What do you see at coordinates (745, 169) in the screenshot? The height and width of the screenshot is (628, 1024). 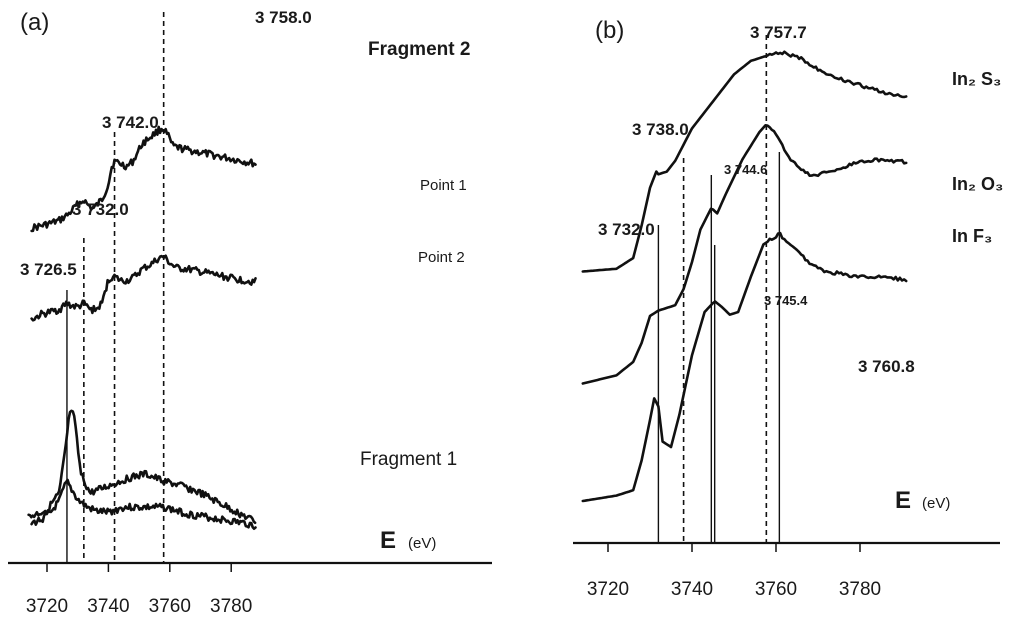 I see `peak-label-b: 3 744.6` at bounding box center [745, 169].